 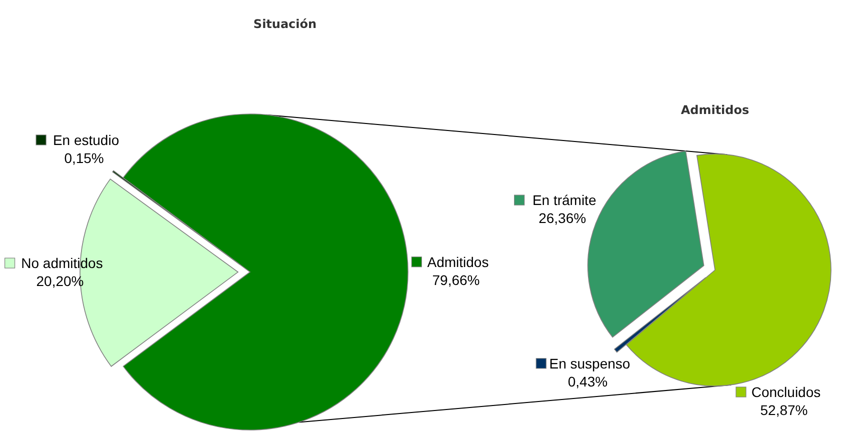 What do you see at coordinates (562, 218) in the screenshot?
I see `data-label: 26,36%` at bounding box center [562, 218].